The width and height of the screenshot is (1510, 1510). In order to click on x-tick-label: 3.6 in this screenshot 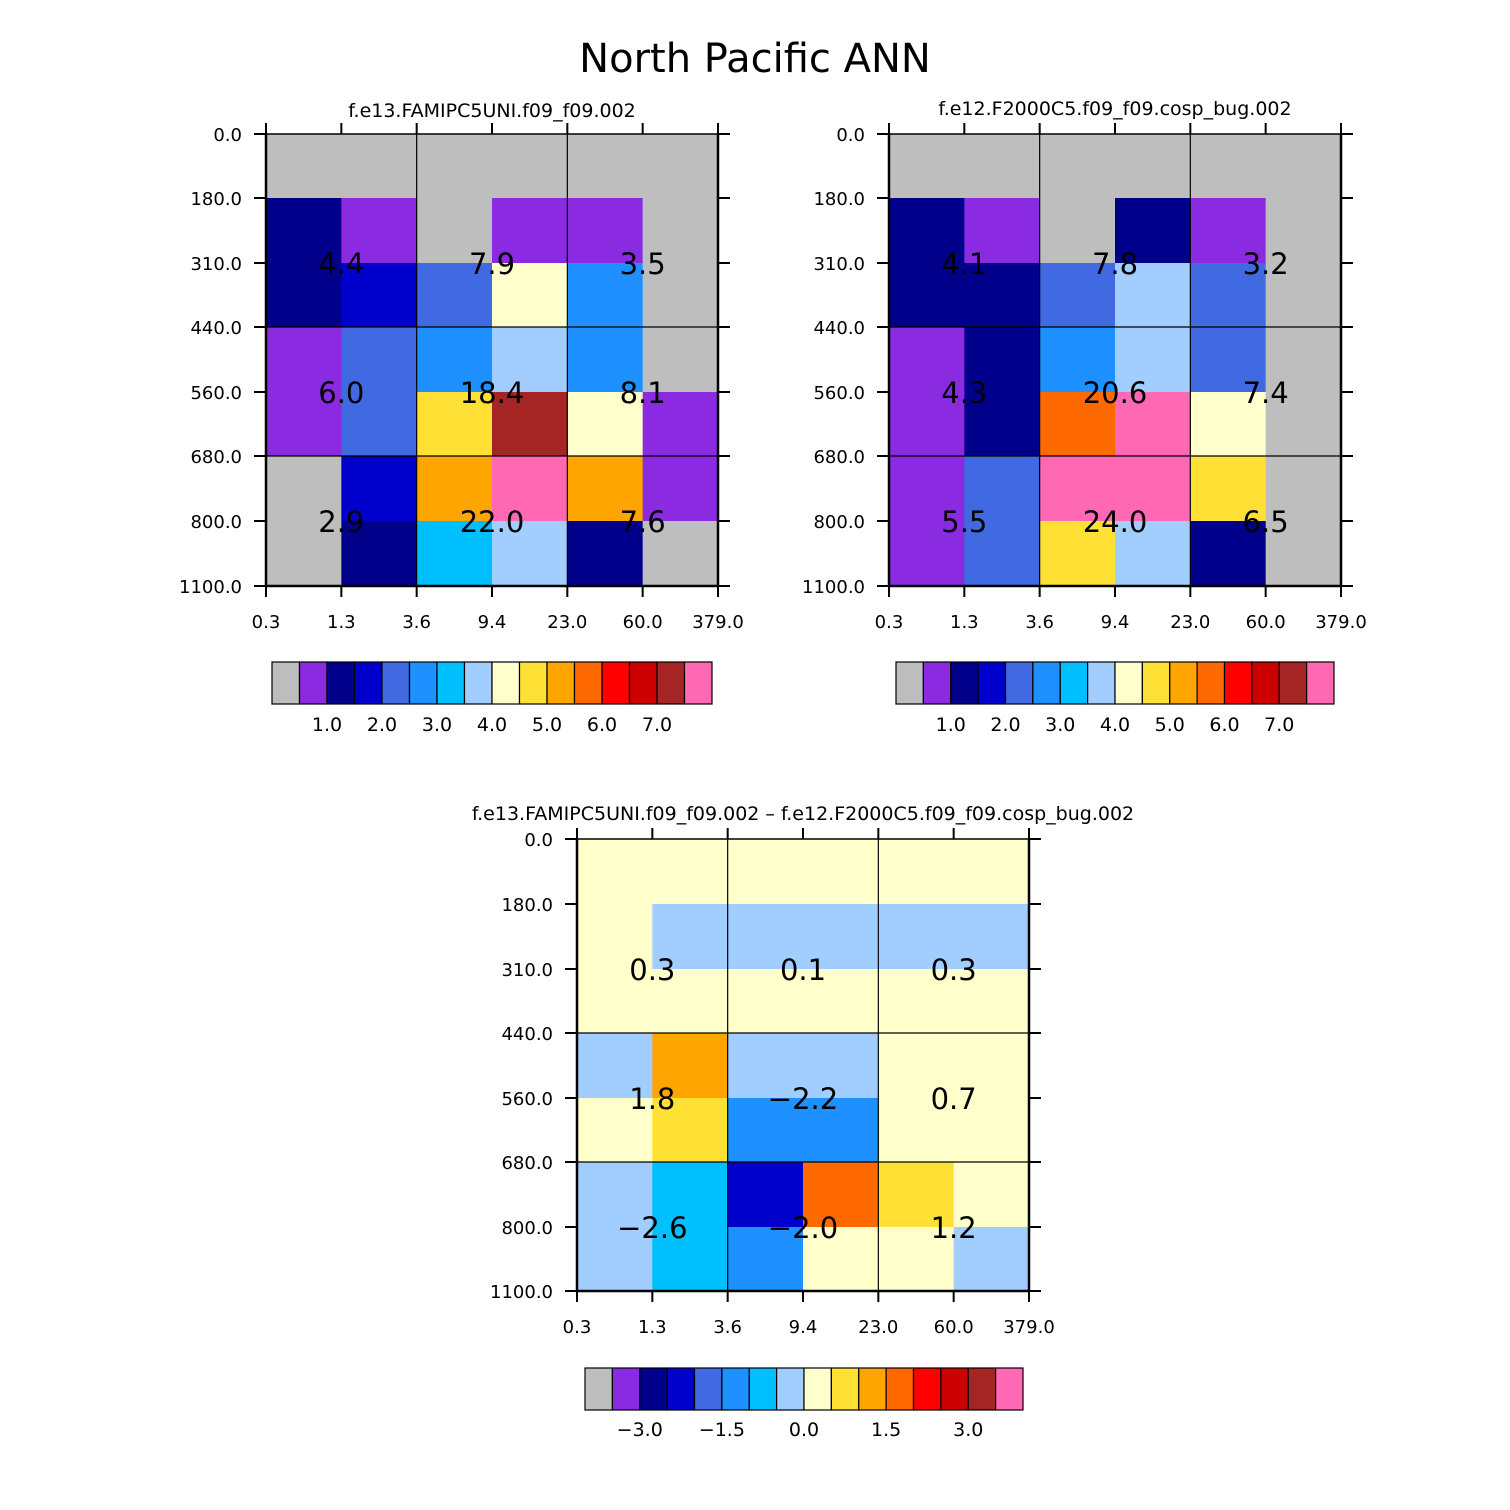, I will do `click(416, 622)`.